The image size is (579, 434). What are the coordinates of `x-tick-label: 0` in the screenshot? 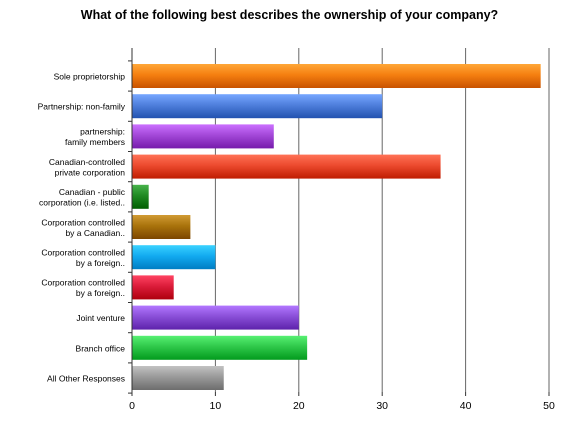 It's located at (132, 406).